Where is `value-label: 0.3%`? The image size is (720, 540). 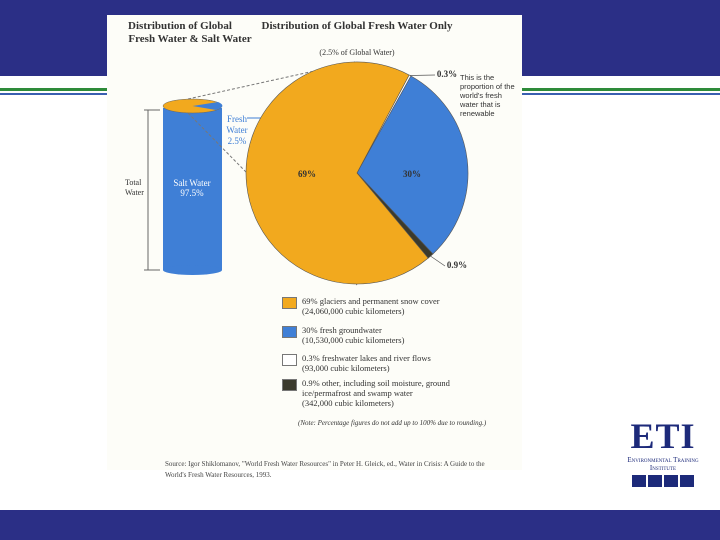 value-label: 0.3% is located at coordinates (447, 74).